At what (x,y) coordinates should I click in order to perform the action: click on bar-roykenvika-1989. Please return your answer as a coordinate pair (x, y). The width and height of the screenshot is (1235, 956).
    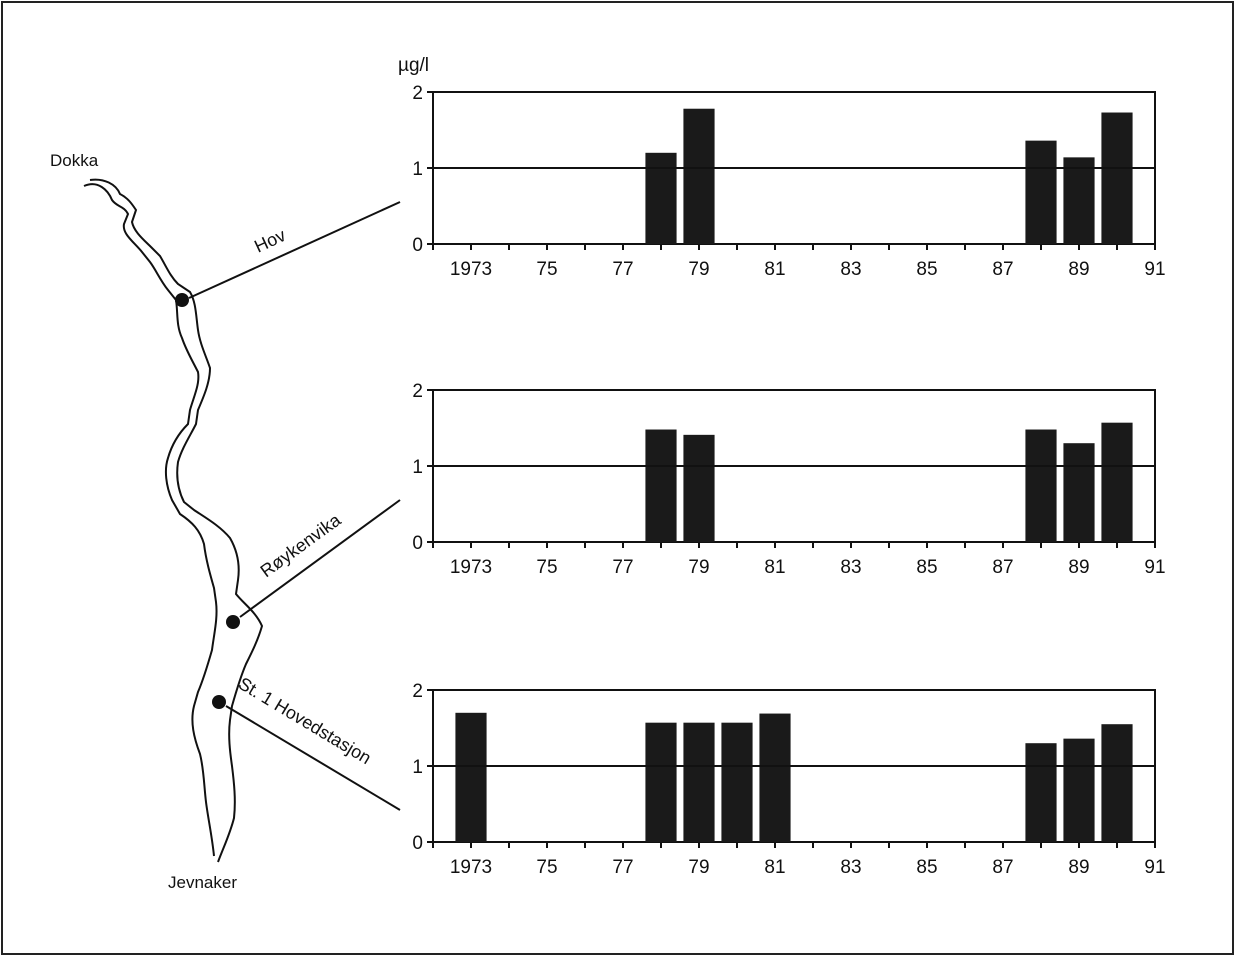
    Looking at the image, I should click on (1079, 492).